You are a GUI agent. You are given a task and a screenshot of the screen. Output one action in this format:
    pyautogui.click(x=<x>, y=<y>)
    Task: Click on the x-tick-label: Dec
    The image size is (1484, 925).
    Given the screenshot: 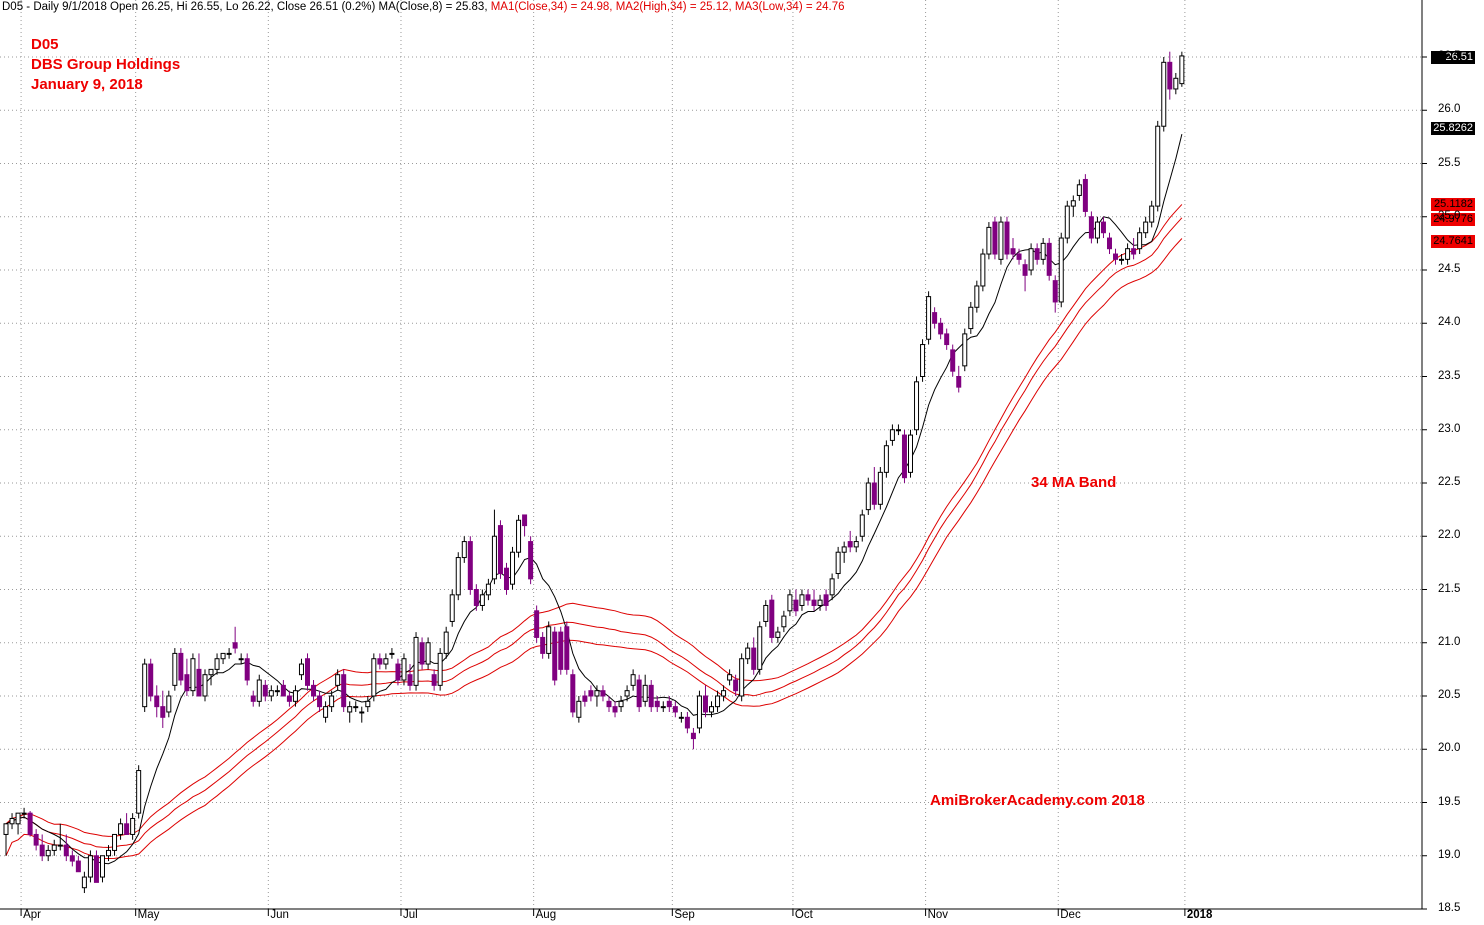 What is the action you would take?
    pyautogui.click(x=1070, y=915)
    